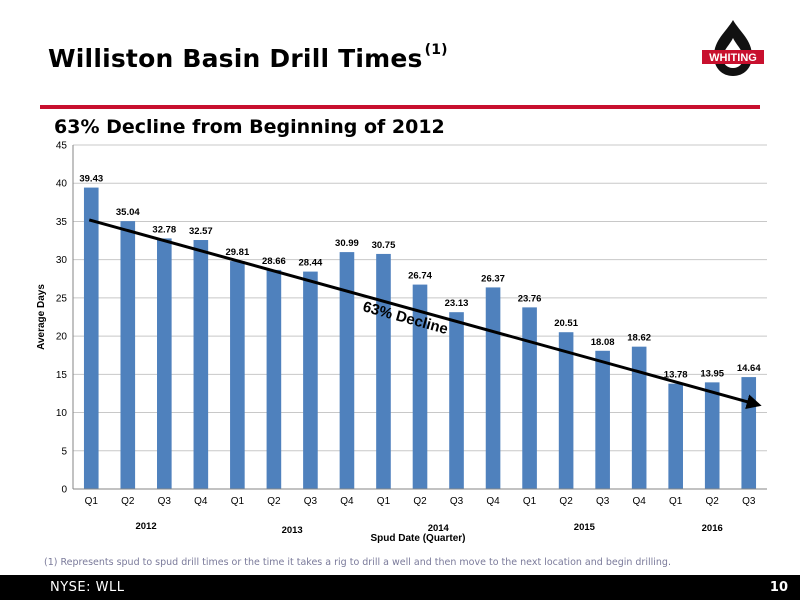  What do you see at coordinates (62, 146) in the screenshot?
I see `y-tick-label-45: 45` at bounding box center [62, 146].